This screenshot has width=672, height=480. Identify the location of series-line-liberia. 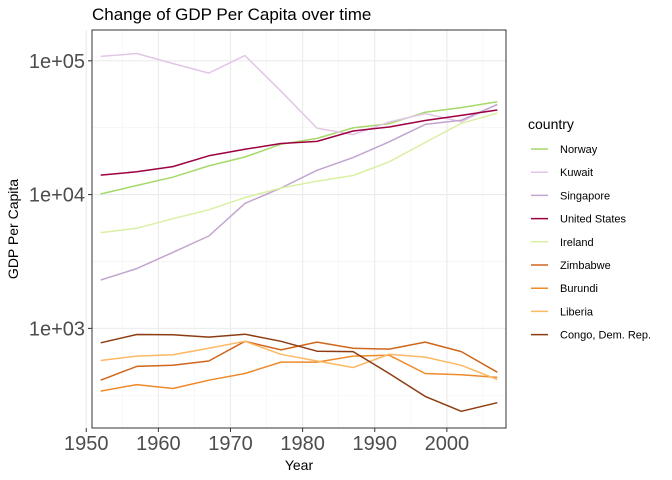
(299, 360).